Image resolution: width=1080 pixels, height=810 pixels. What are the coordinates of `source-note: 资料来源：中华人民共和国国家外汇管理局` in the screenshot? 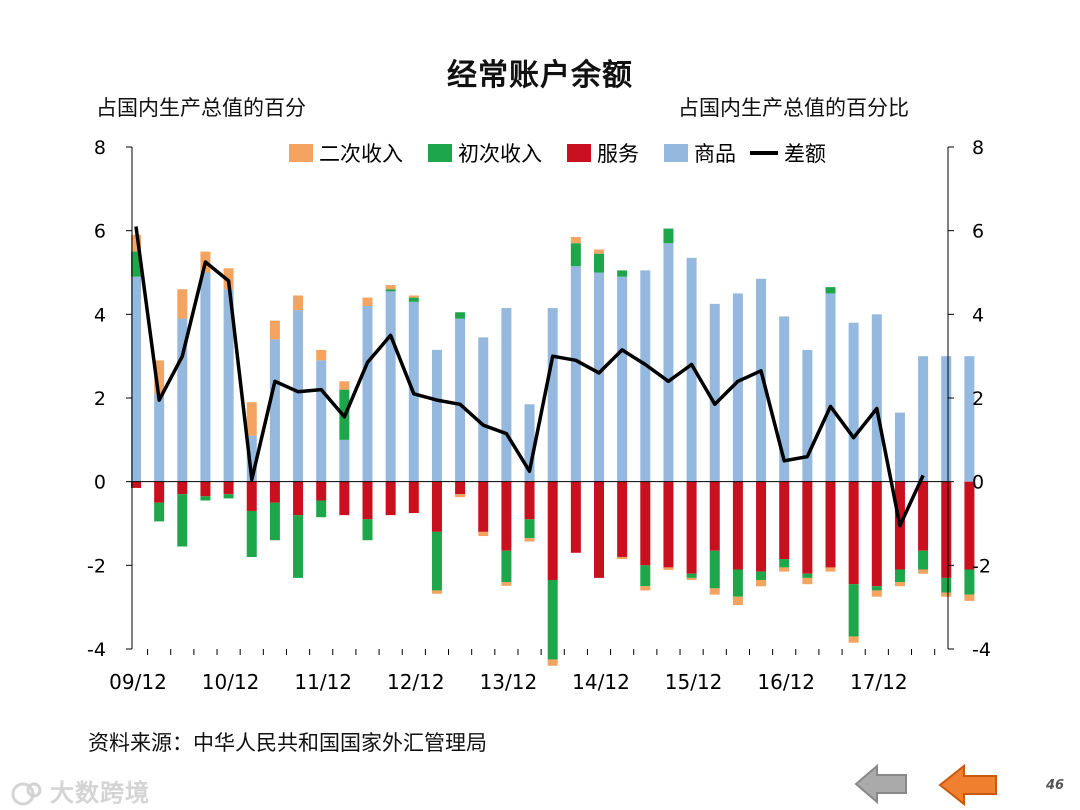 It's located at (287, 743).